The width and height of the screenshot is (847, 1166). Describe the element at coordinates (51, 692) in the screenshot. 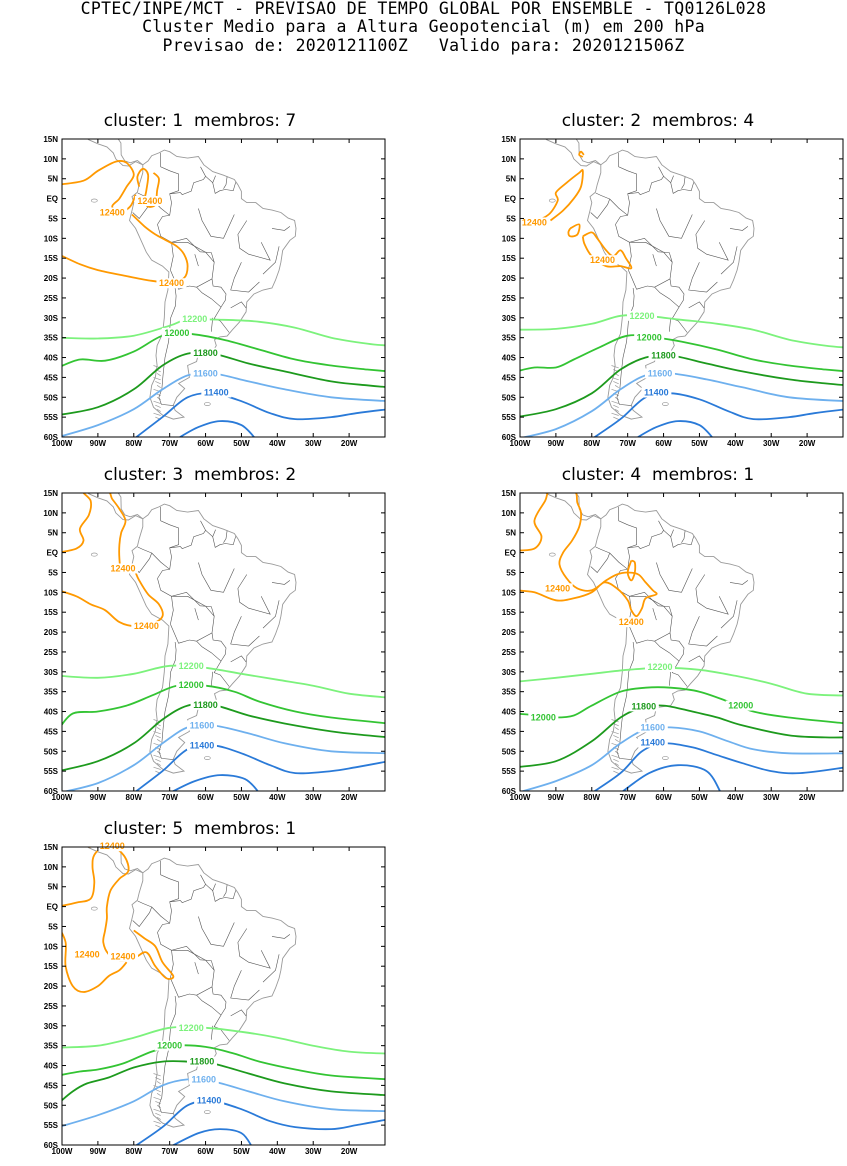

I see `lat-tick-label: 35S` at that location.